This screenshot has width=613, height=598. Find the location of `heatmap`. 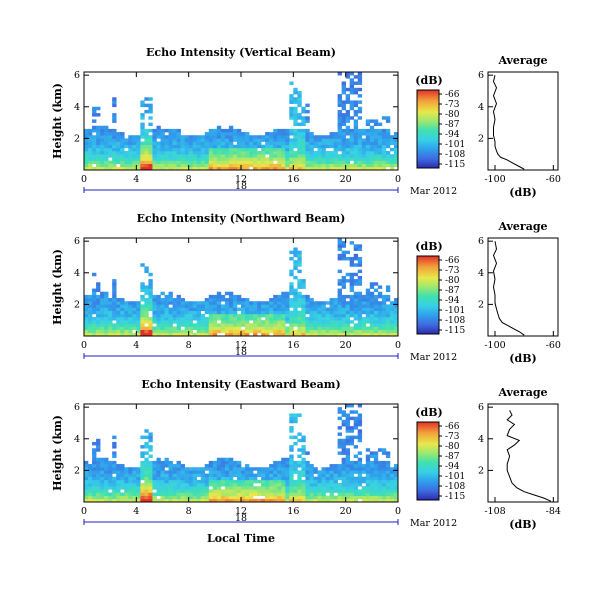

heatmap is located at coordinates (241, 121).